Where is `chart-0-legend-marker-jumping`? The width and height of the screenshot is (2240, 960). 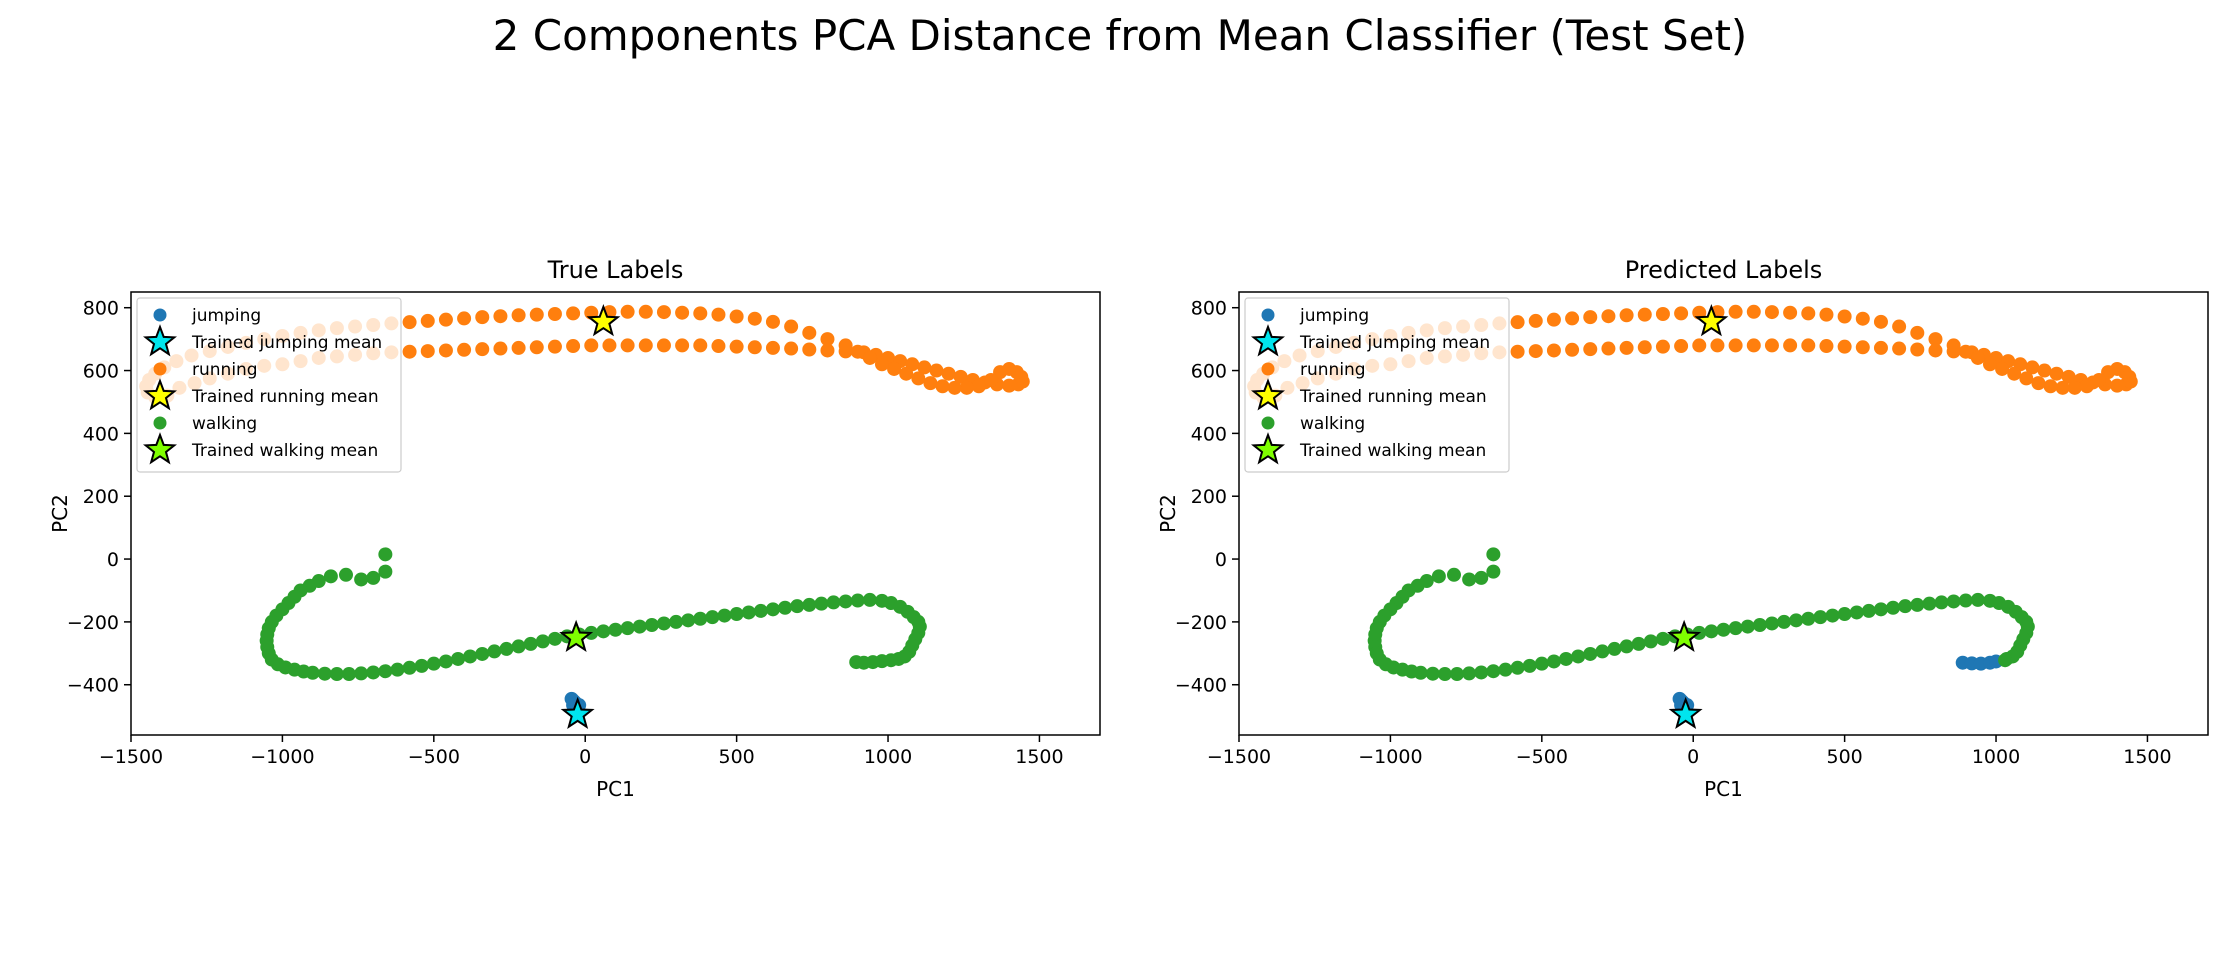 chart-0-legend-marker-jumping is located at coordinates (160, 315).